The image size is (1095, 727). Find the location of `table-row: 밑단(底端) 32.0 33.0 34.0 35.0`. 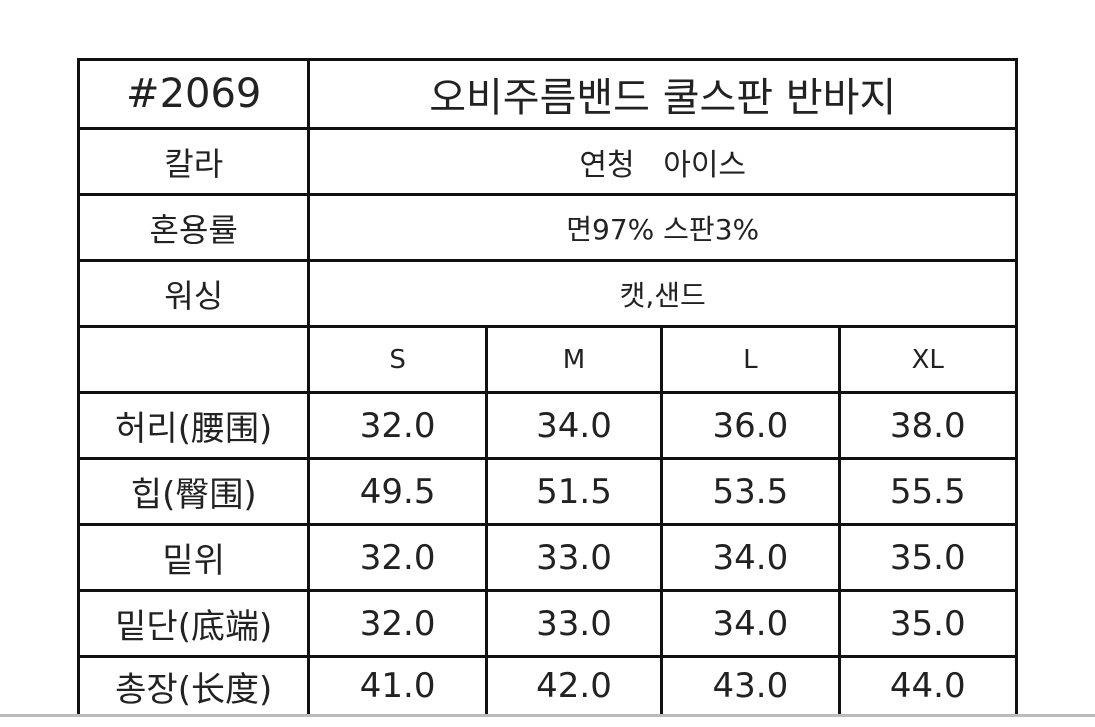

table-row: 밑단(底端) 32.0 33.0 34.0 35.0 is located at coordinates (547, 623).